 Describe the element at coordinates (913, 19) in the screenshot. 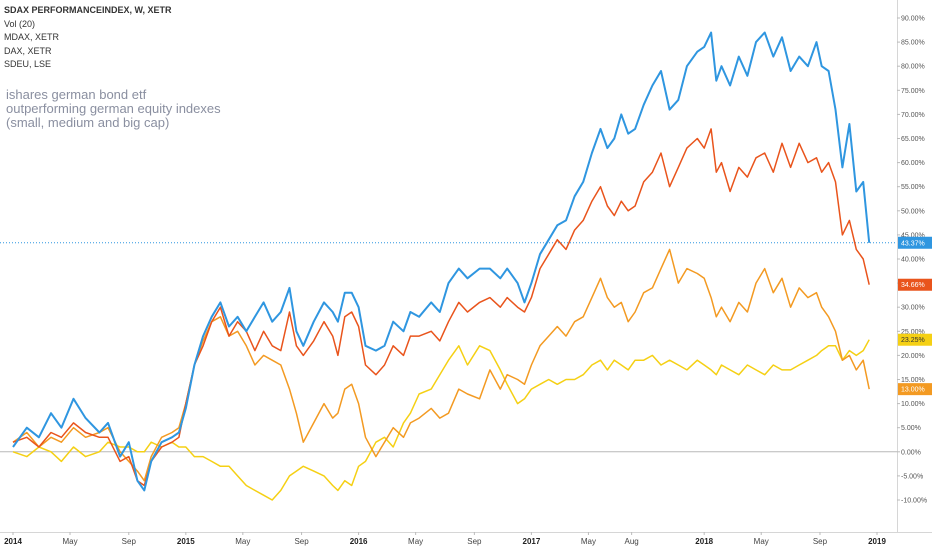

I see `y-tick-label: 90.00%` at that location.